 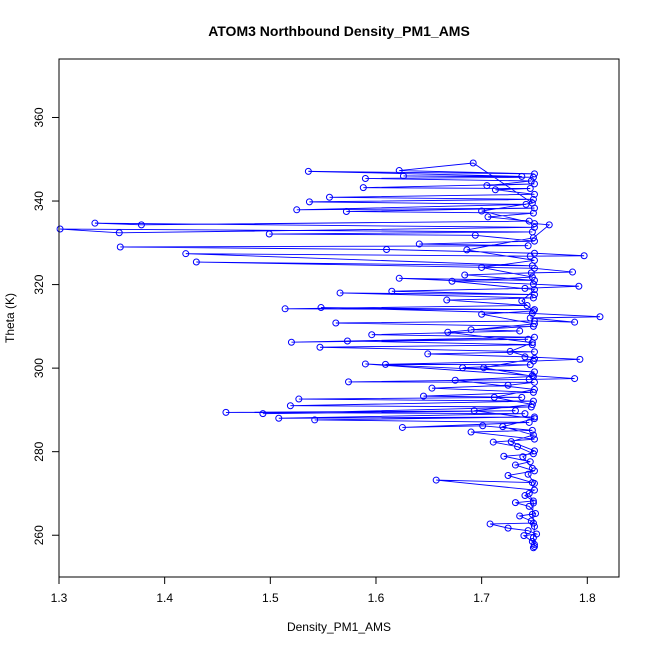 I want to click on x-tick-label: 1.3, so click(x=59, y=598).